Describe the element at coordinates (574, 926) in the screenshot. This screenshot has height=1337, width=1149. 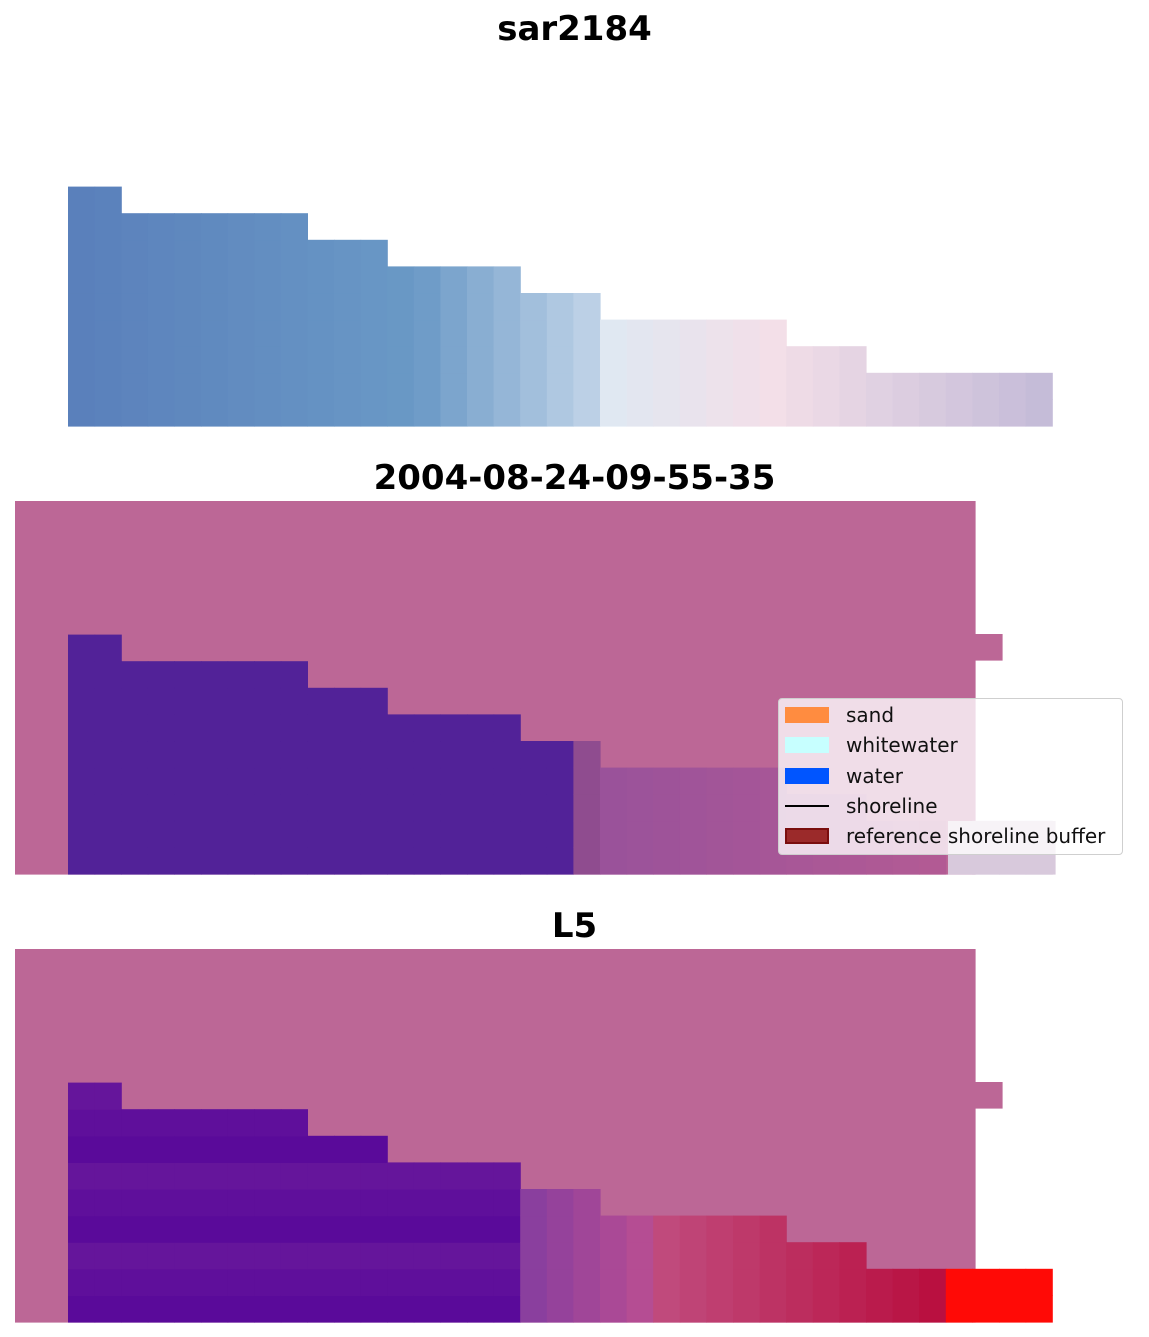
I see `panel-3-title: L5` at that location.